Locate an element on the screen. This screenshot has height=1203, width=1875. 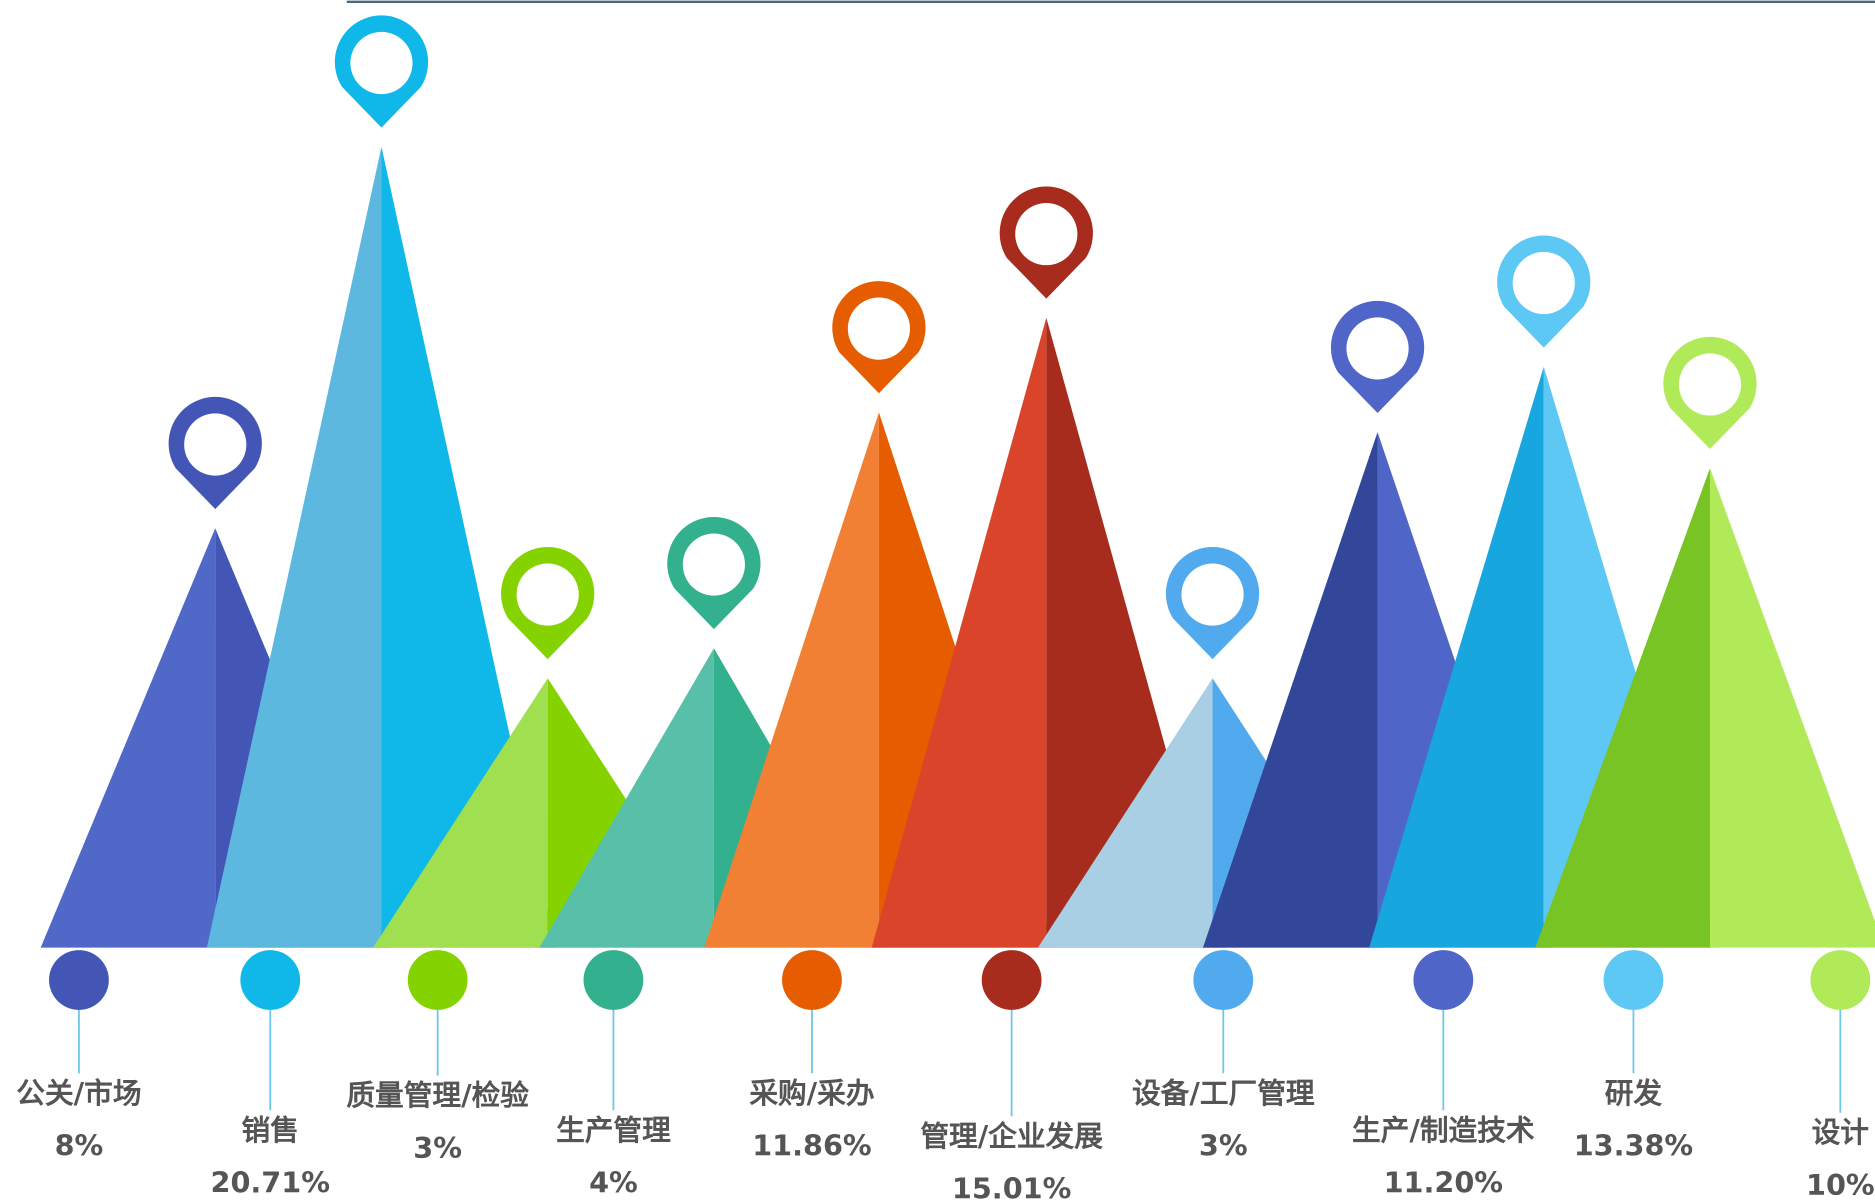
value-label: 15.01% is located at coordinates (1012, 1187).